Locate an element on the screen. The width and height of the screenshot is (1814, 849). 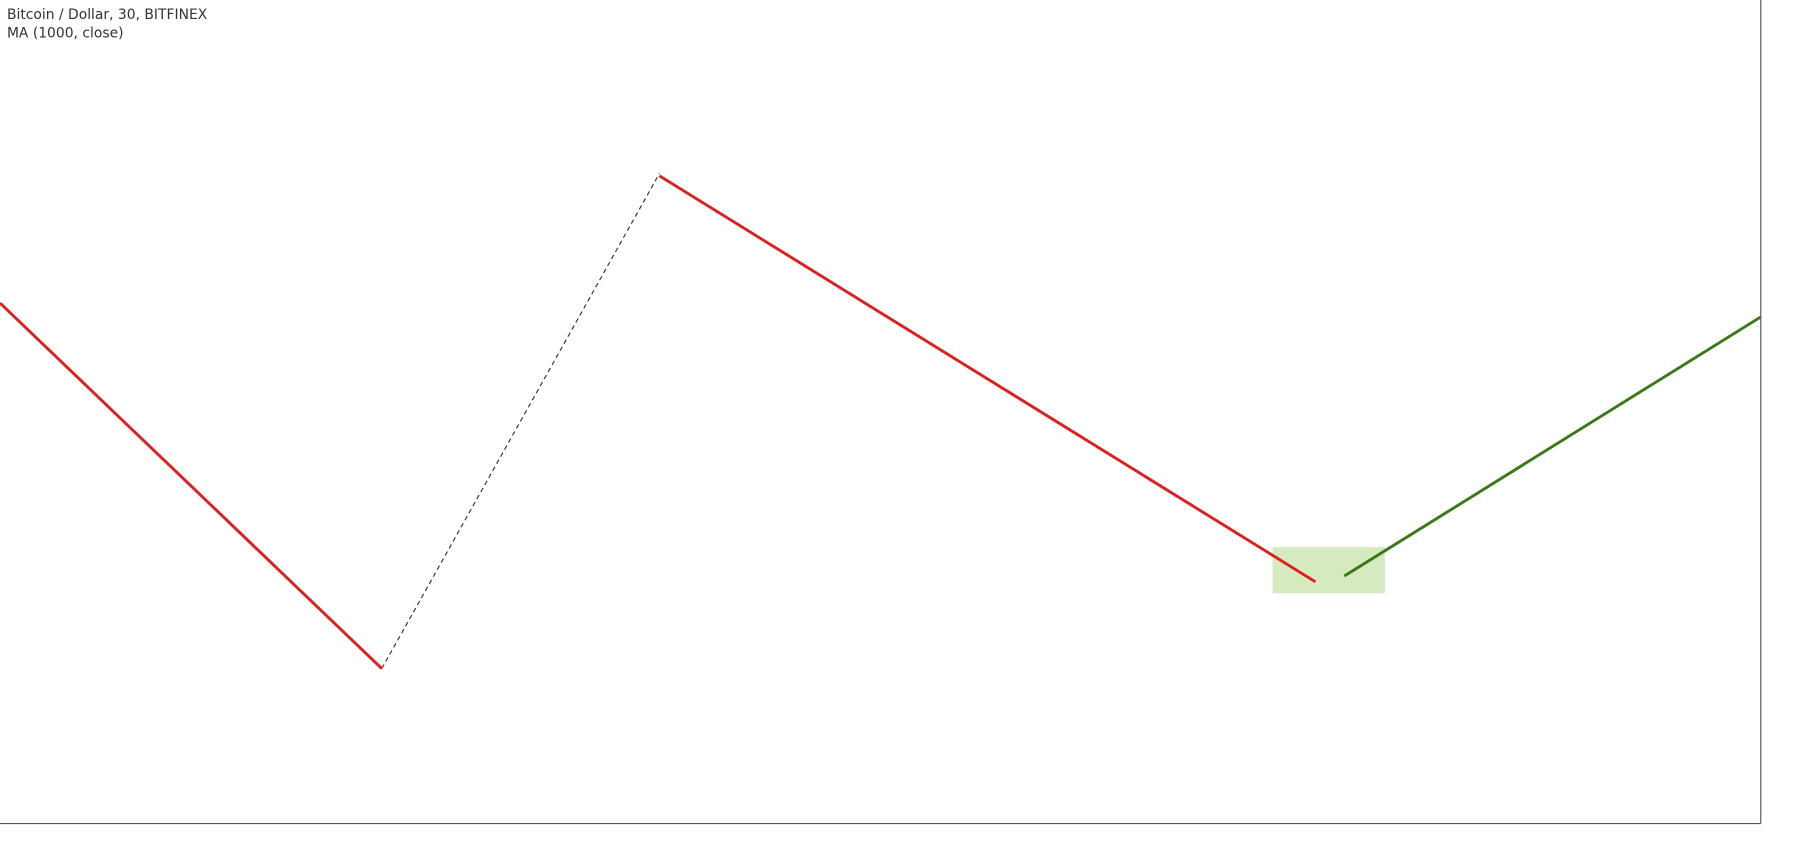
fib-trend-line is located at coordinates (520, 421).